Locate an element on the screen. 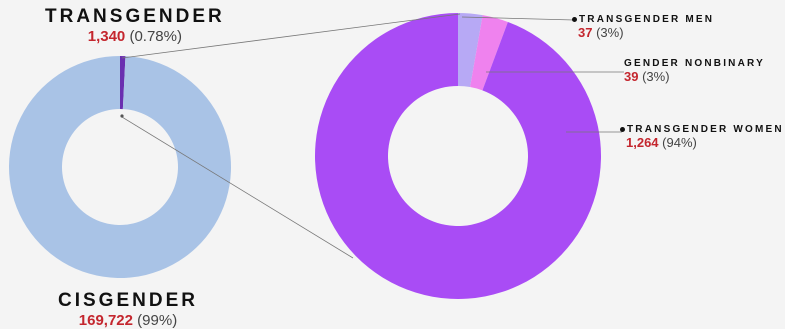 Image resolution: width=785 pixels, height=329 pixels. gender-nonbinary-value-line: 39 (3%) is located at coordinates (694, 76).